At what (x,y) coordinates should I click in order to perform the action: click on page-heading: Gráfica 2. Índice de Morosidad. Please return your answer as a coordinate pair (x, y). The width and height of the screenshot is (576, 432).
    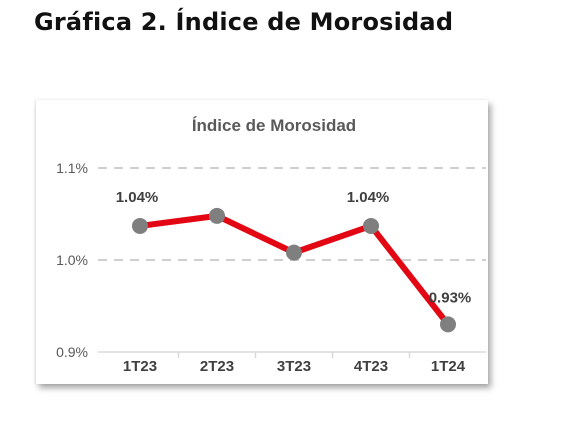
    Looking at the image, I should click on (244, 22).